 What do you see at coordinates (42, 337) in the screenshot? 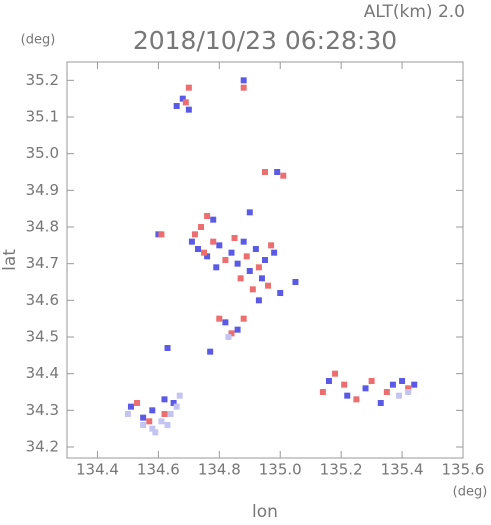
I see `y-tick-label: 34.5` at bounding box center [42, 337].